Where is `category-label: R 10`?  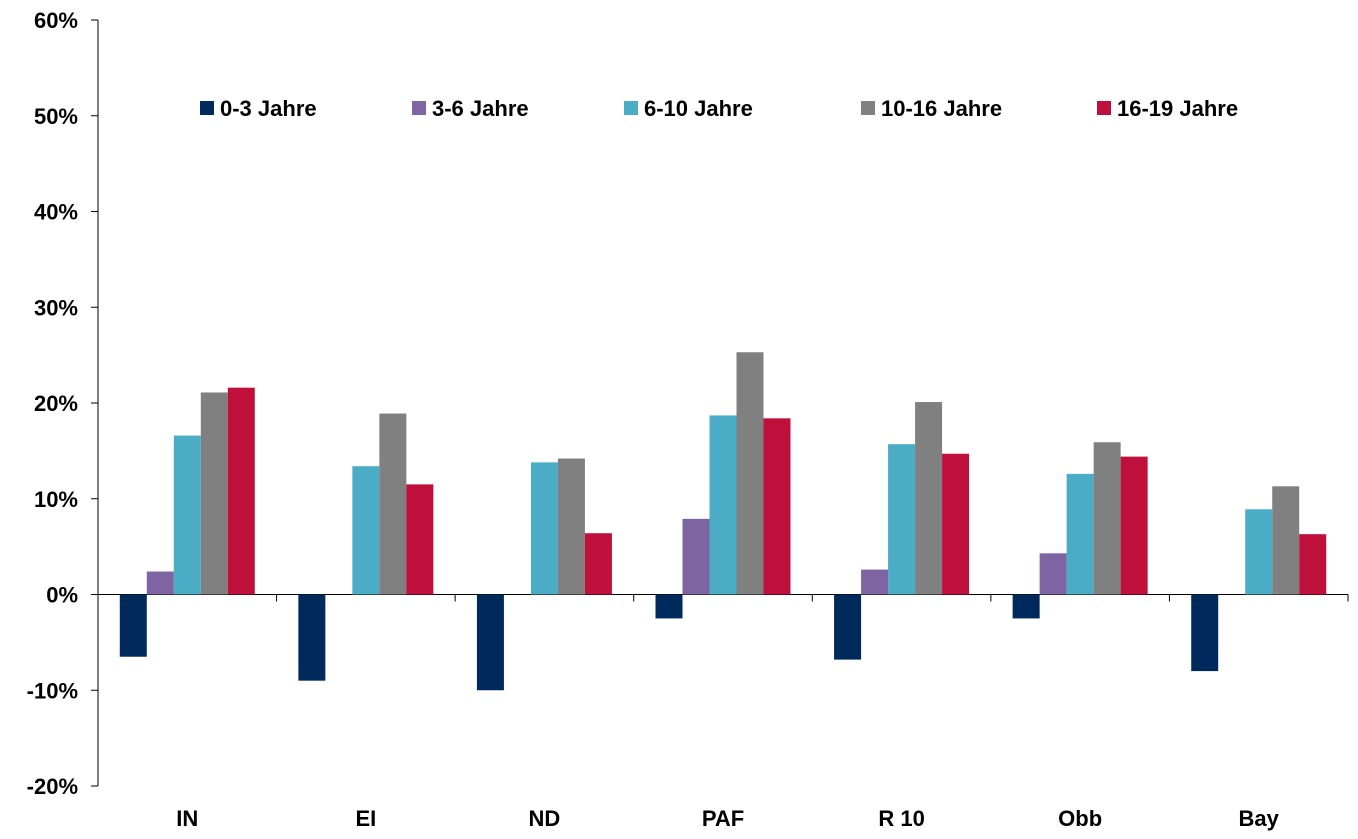 category-label: R 10 is located at coordinates (901, 818).